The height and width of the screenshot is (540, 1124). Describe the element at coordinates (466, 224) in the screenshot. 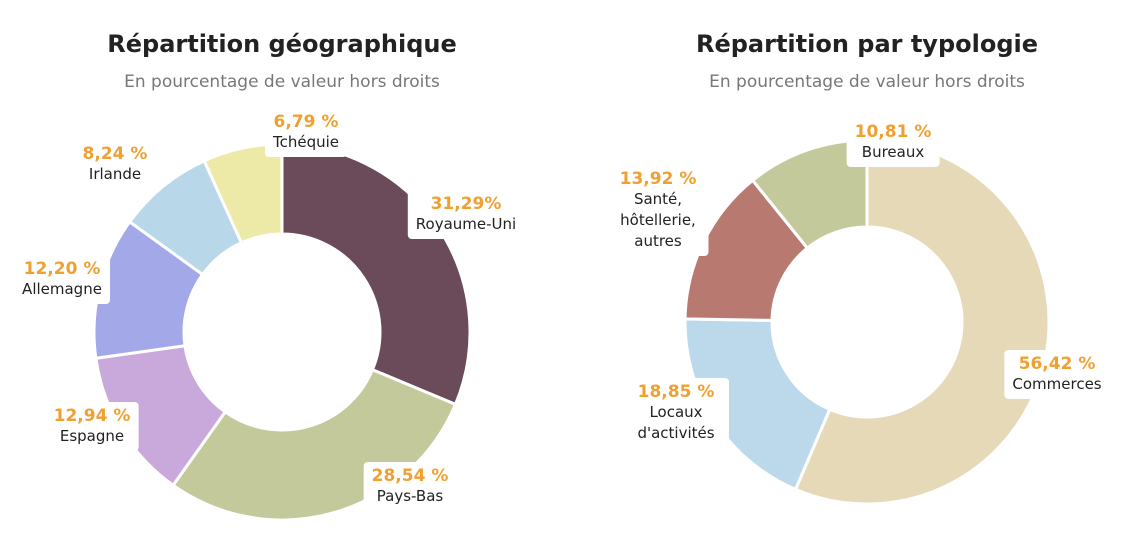

I see `slice-name: Royaume-Uni` at that location.